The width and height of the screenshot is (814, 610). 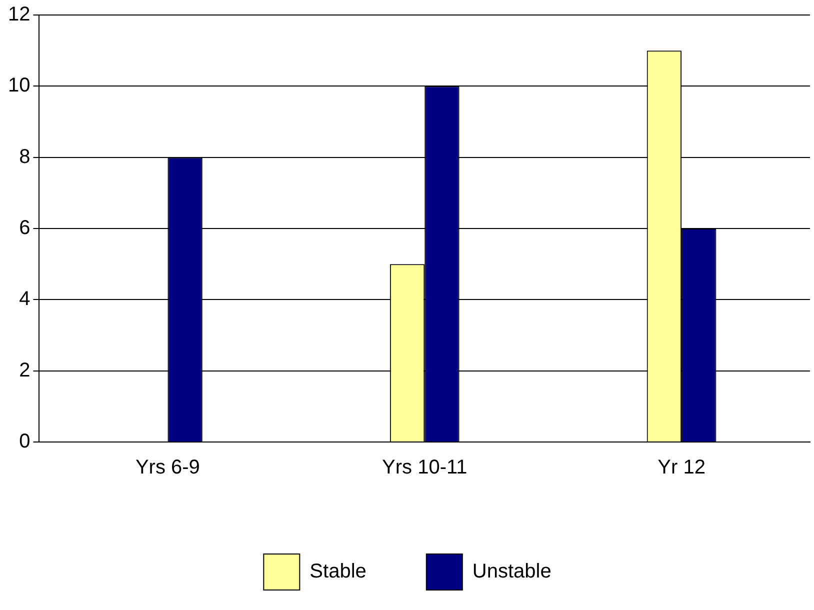 What do you see at coordinates (24, 370) in the screenshot?
I see `y-tick-label: 2` at bounding box center [24, 370].